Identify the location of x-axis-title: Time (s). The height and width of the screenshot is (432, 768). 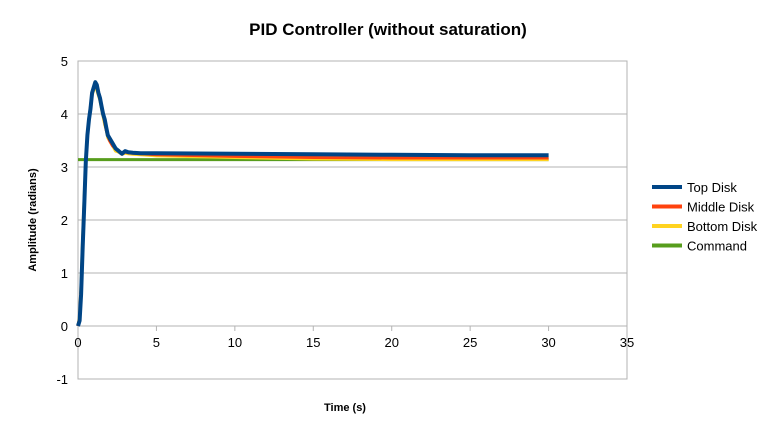
(345, 408).